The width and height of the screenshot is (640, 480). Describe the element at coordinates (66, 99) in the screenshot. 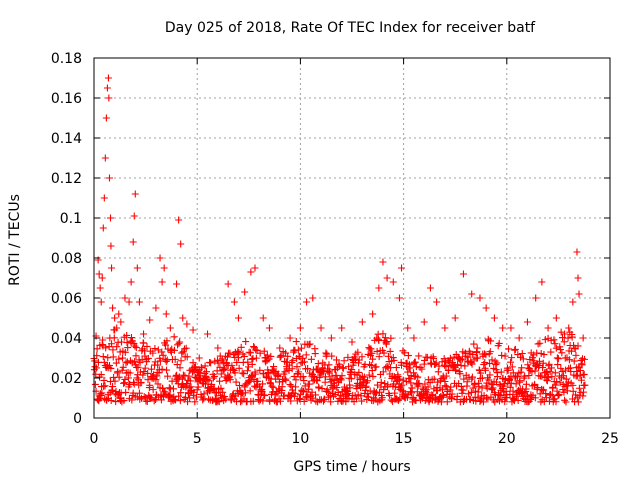

I see `y-tick-label: 0.16` at that location.